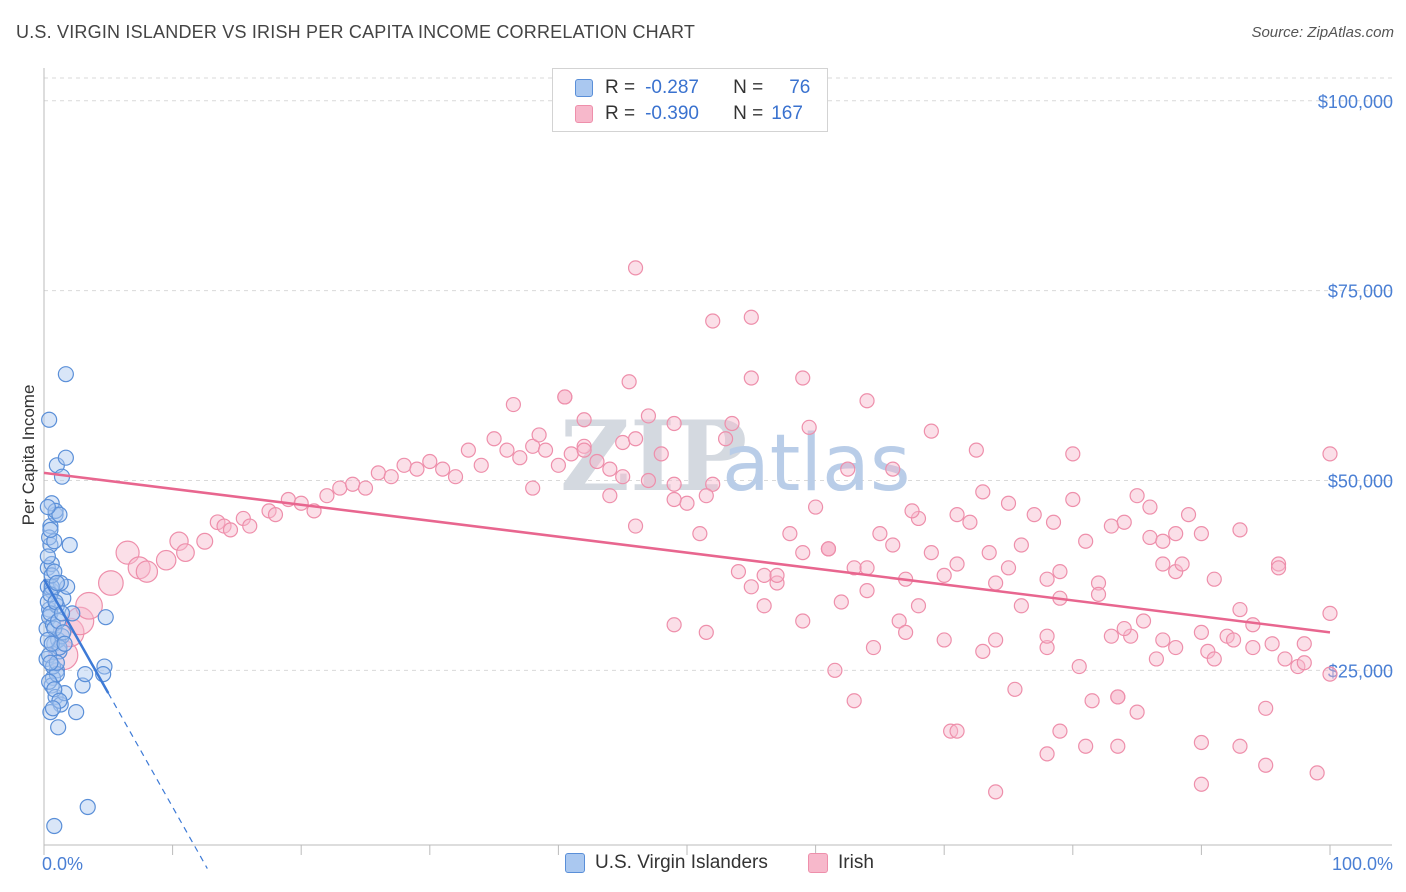  Describe the element at coordinates (1362, 864) in the screenshot. I see `x-tick-label: 100.0%` at that location.